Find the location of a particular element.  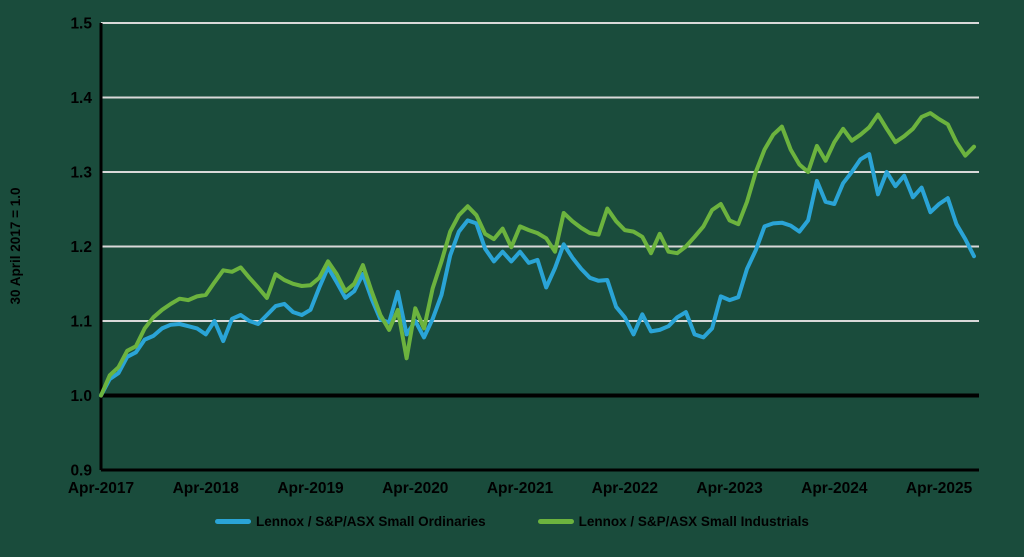

y-tick-label: 1.0 is located at coordinates (81, 396).